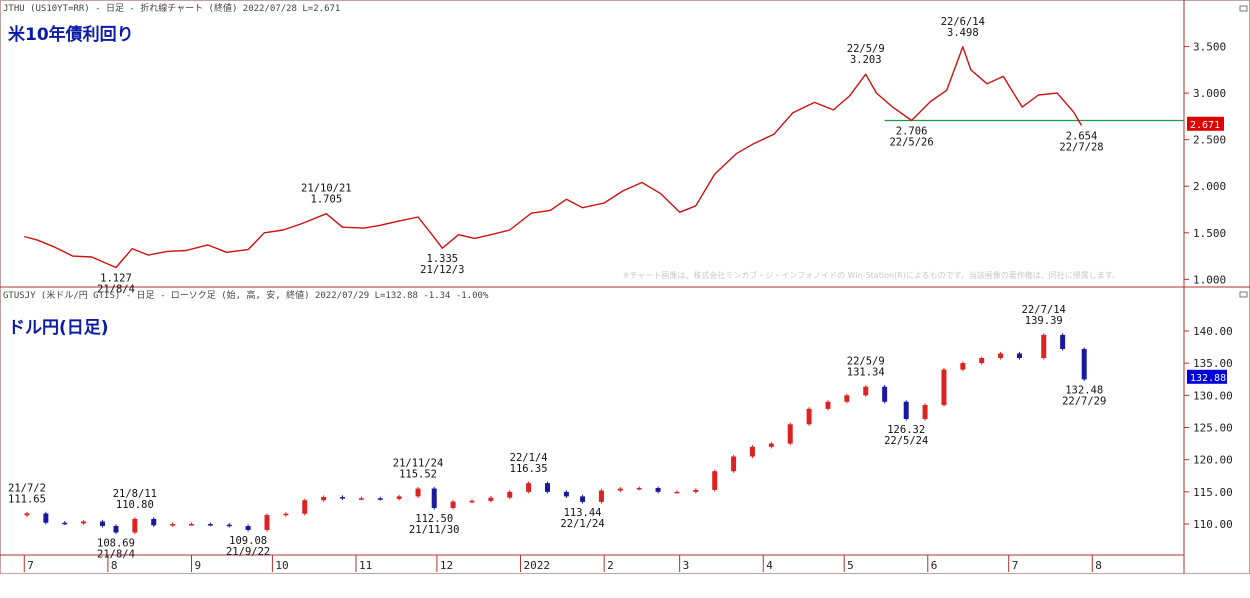 This screenshot has width=1250, height=598. Describe the element at coordinates (114, 565) in the screenshot. I see `x-month-label: 8` at that location.